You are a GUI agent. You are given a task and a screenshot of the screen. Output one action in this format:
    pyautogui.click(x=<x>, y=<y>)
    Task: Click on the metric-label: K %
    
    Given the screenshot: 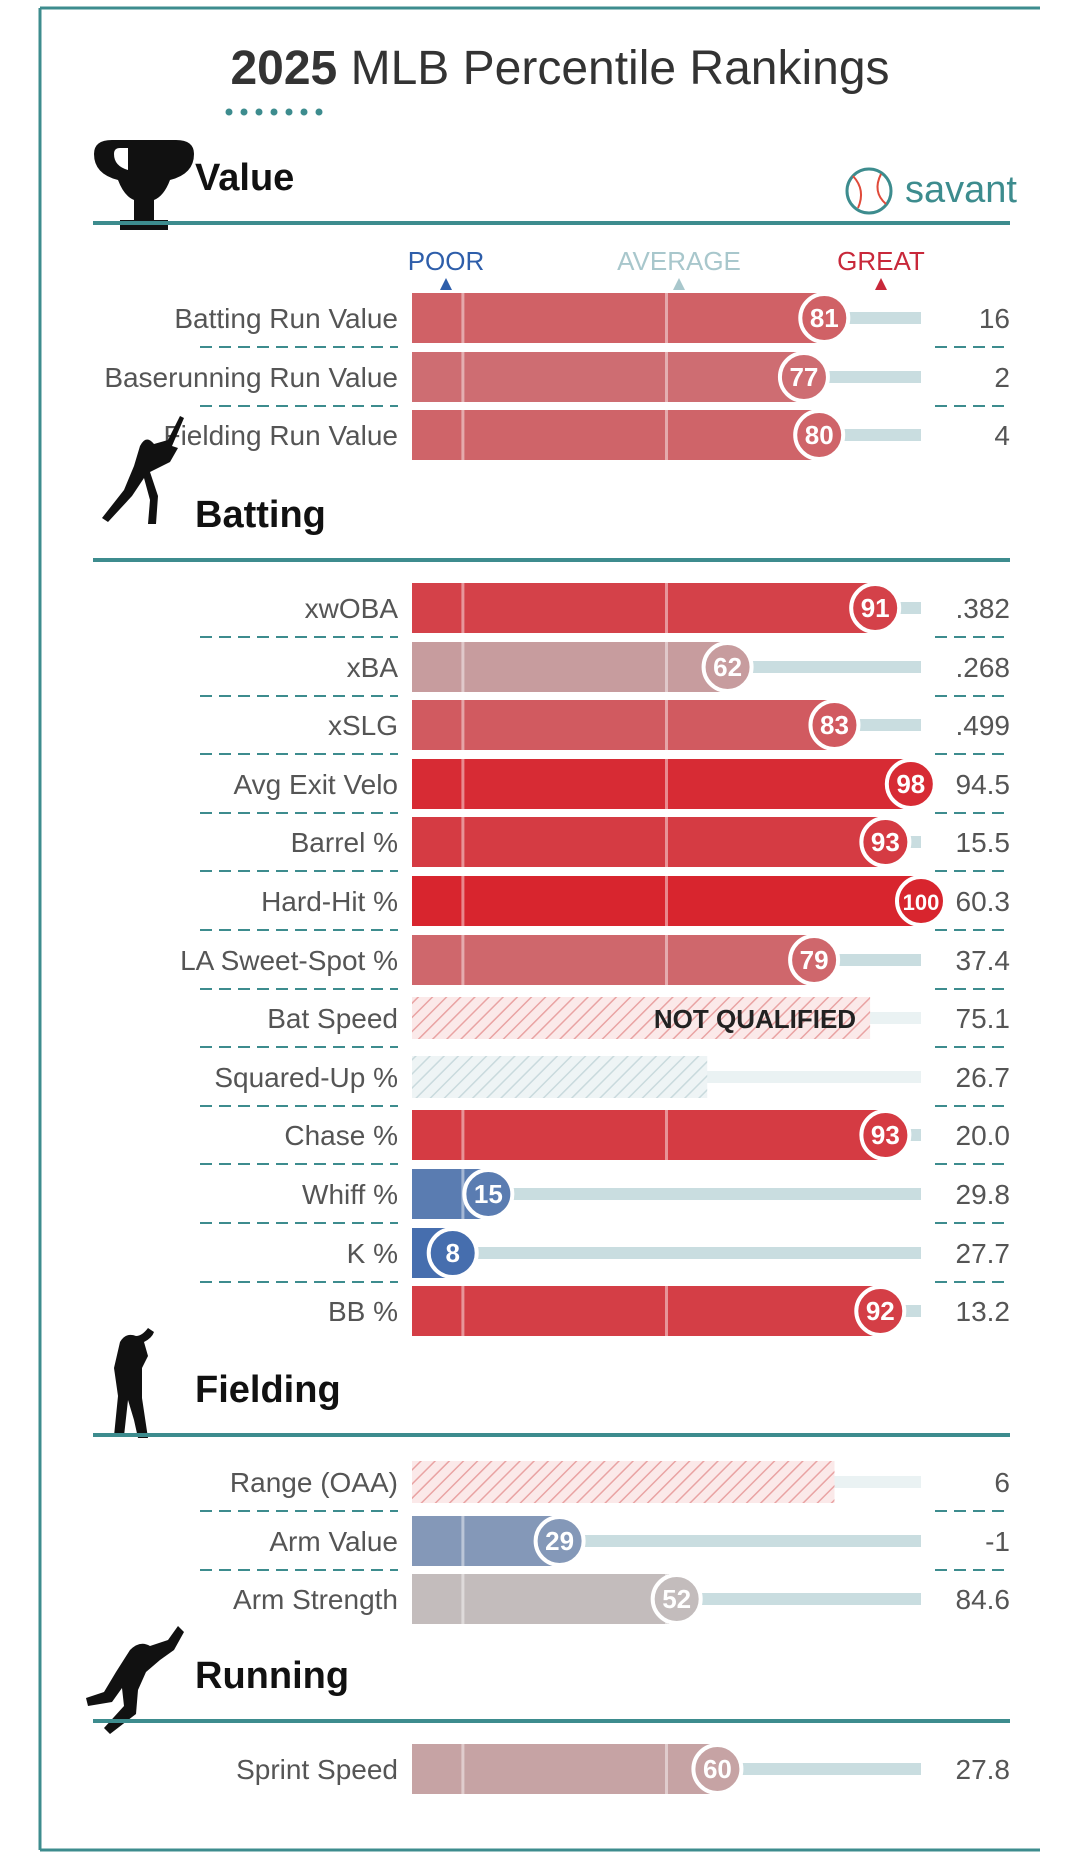 What is the action you would take?
    pyautogui.click(x=372, y=1253)
    